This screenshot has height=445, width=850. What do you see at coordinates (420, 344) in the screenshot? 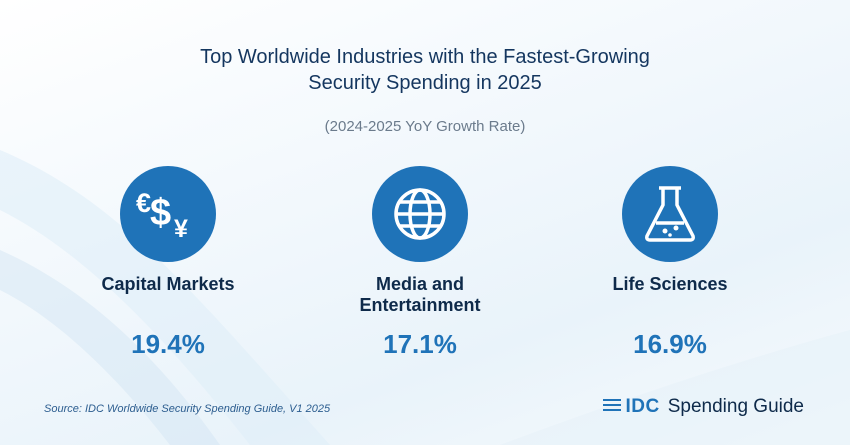
I see `growth-rate-value: 17.1%` at bounding box center [420, 344].